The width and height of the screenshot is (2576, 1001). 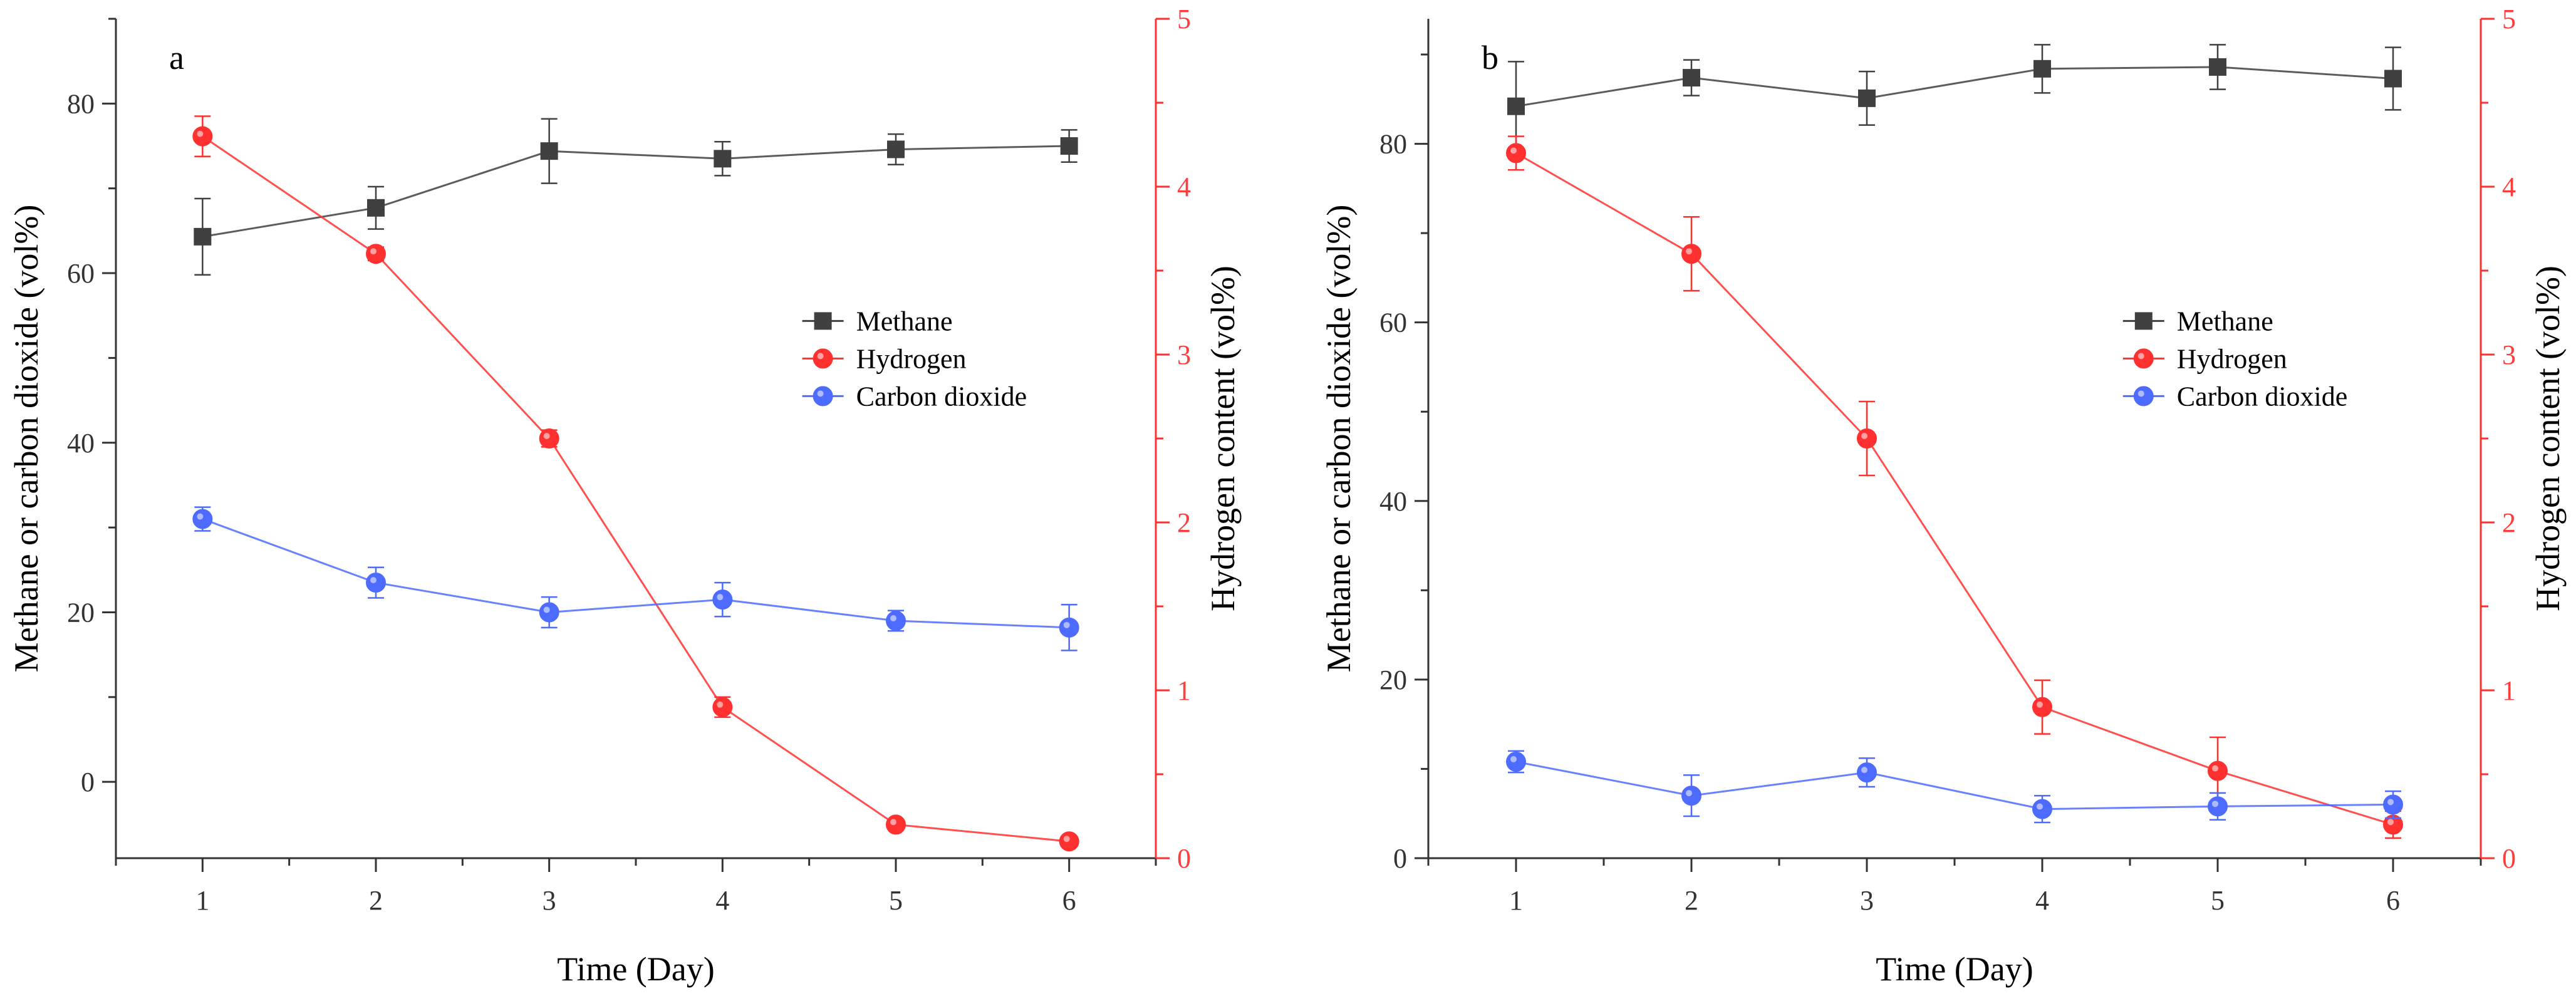 I want to click on legend-marker-carbon-dioxide, so click(x=2143, y=396).